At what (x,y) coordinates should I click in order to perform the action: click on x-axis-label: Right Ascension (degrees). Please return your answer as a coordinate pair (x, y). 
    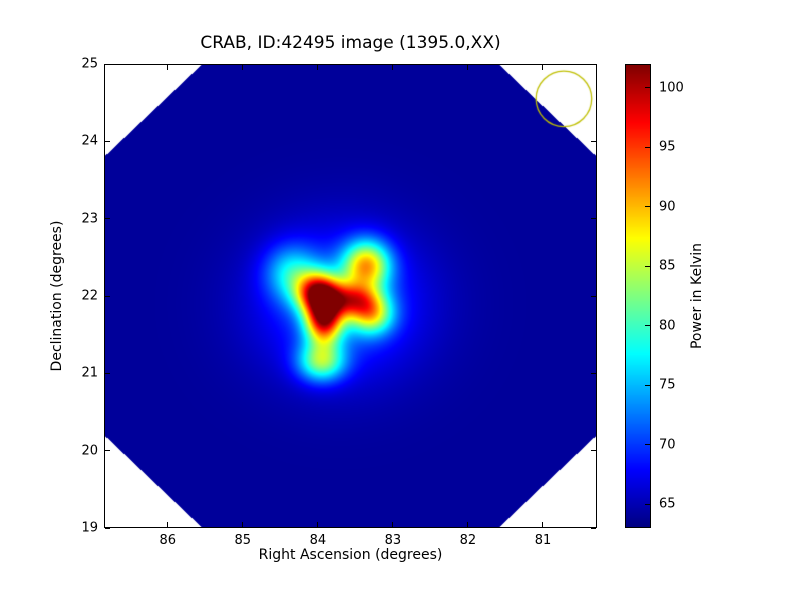
    Looking at the image, I should click on (350, 555).